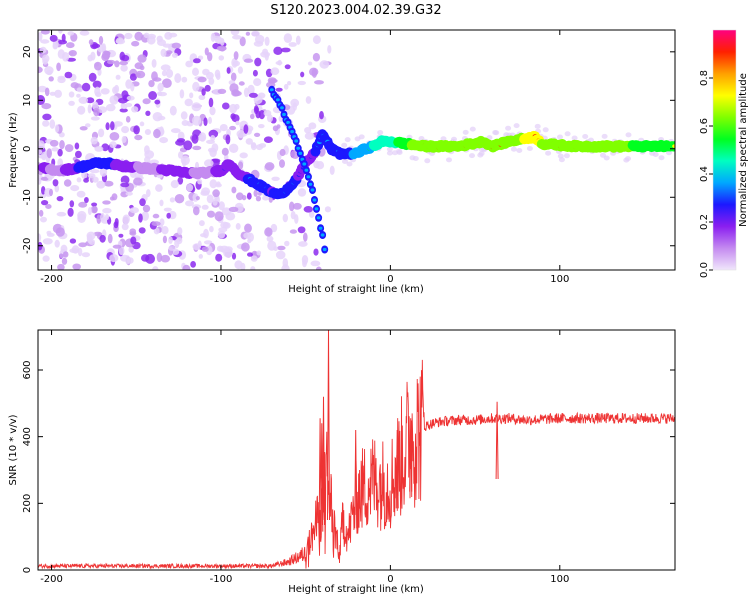 The image size is (750, 600). I want to click on y-tick-label: 20, so click(27, 51).